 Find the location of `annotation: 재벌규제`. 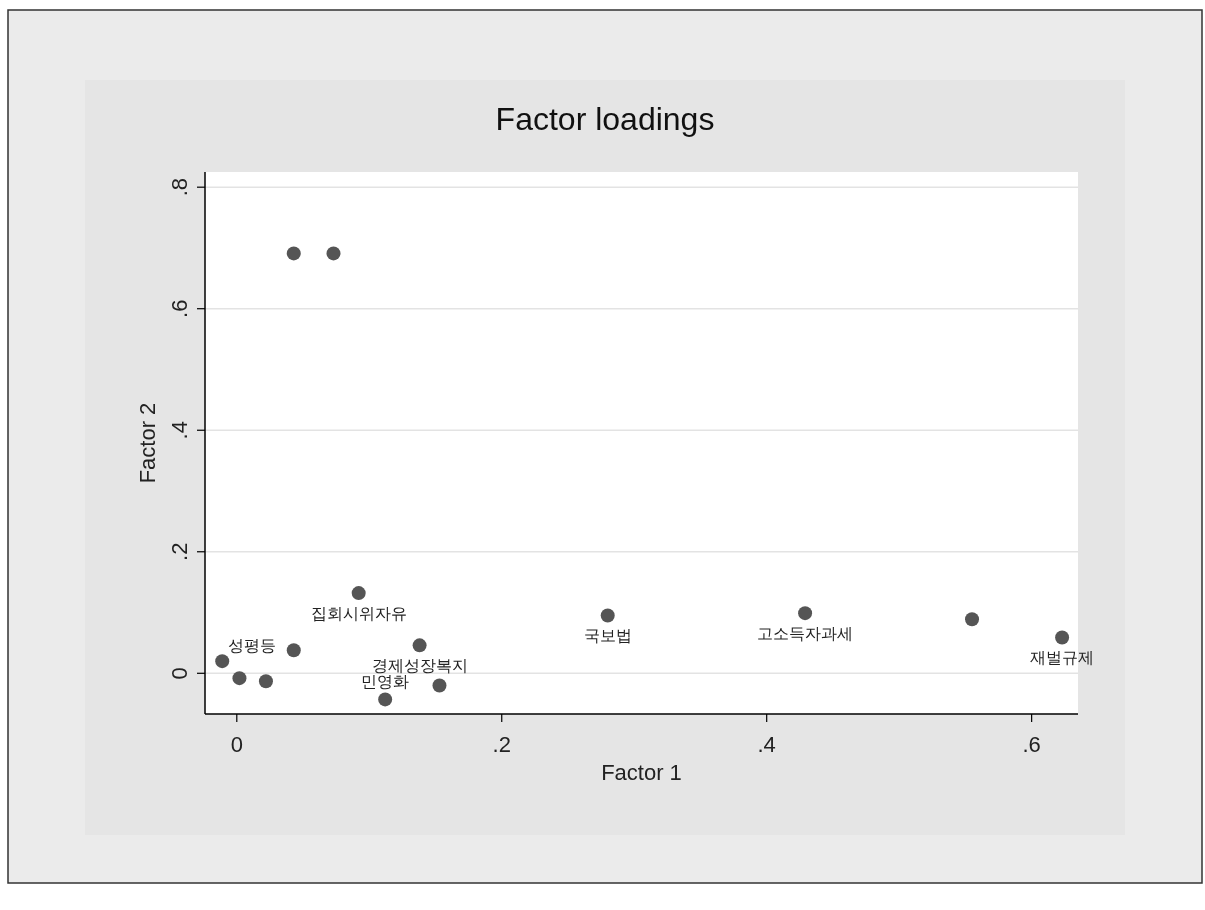

annotation: 재벌규제 is located at coordinates (1062, 657).